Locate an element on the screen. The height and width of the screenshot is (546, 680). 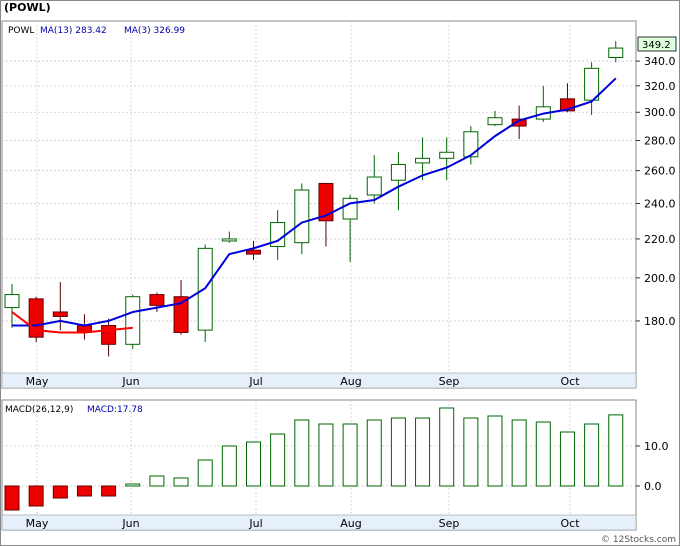
legend-ma13: MA(13) 283.42 is located at coordinates (73, 31).